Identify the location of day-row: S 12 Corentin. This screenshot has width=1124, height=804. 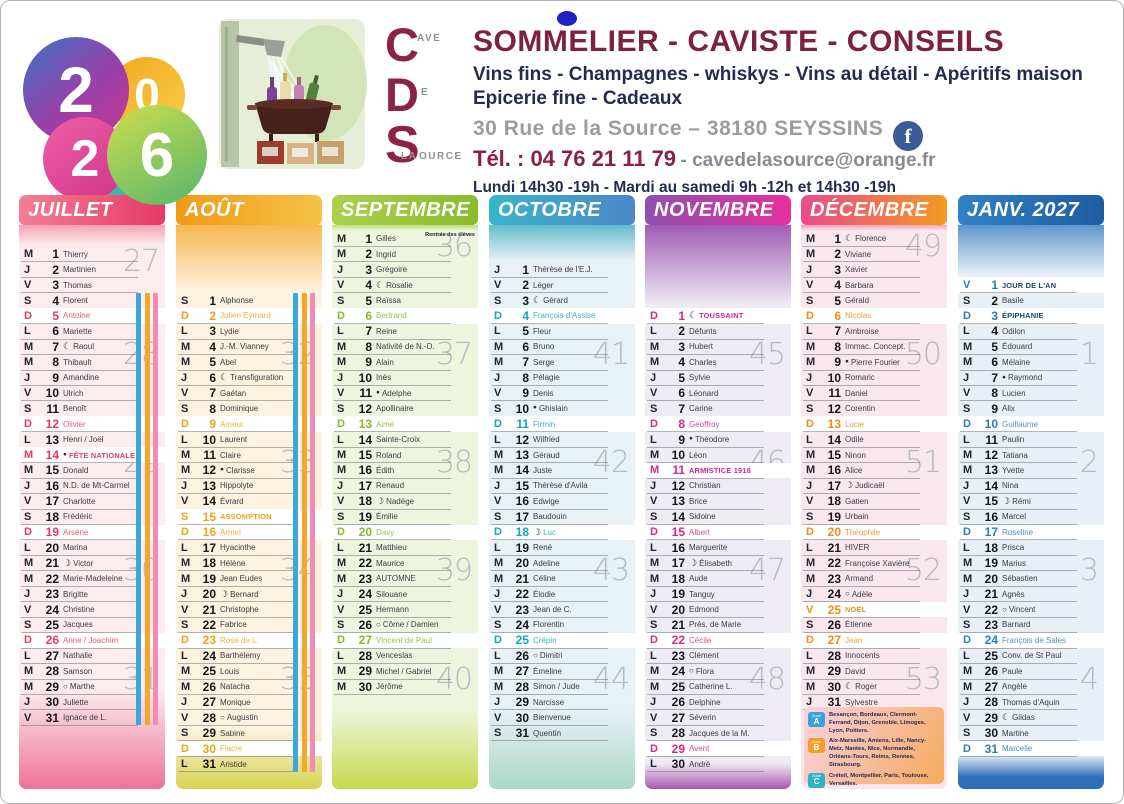
(874, 409).